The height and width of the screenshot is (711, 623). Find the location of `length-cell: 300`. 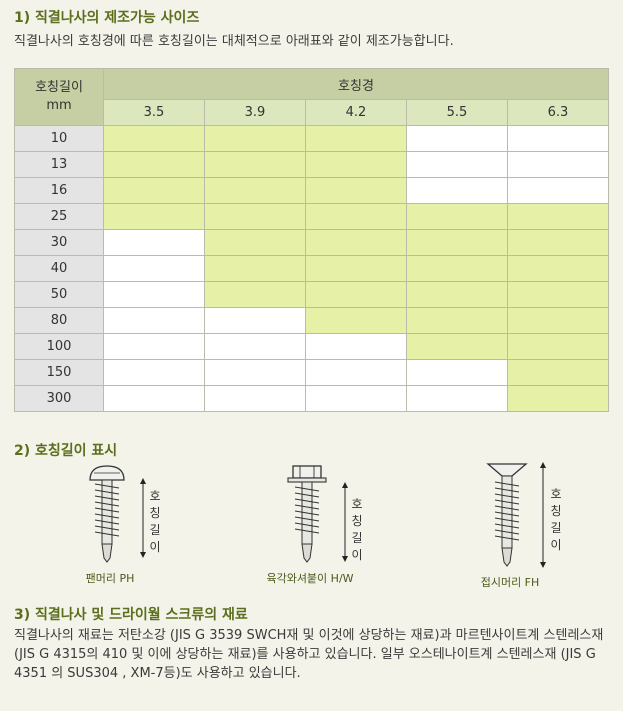

length-cell: 300 is located at coordinates (59, 398).